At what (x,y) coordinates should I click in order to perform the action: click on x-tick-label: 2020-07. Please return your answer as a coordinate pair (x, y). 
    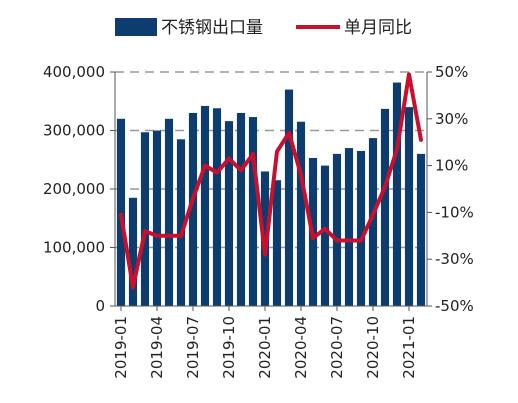
    Looking at the image, I should click on (337, 347).